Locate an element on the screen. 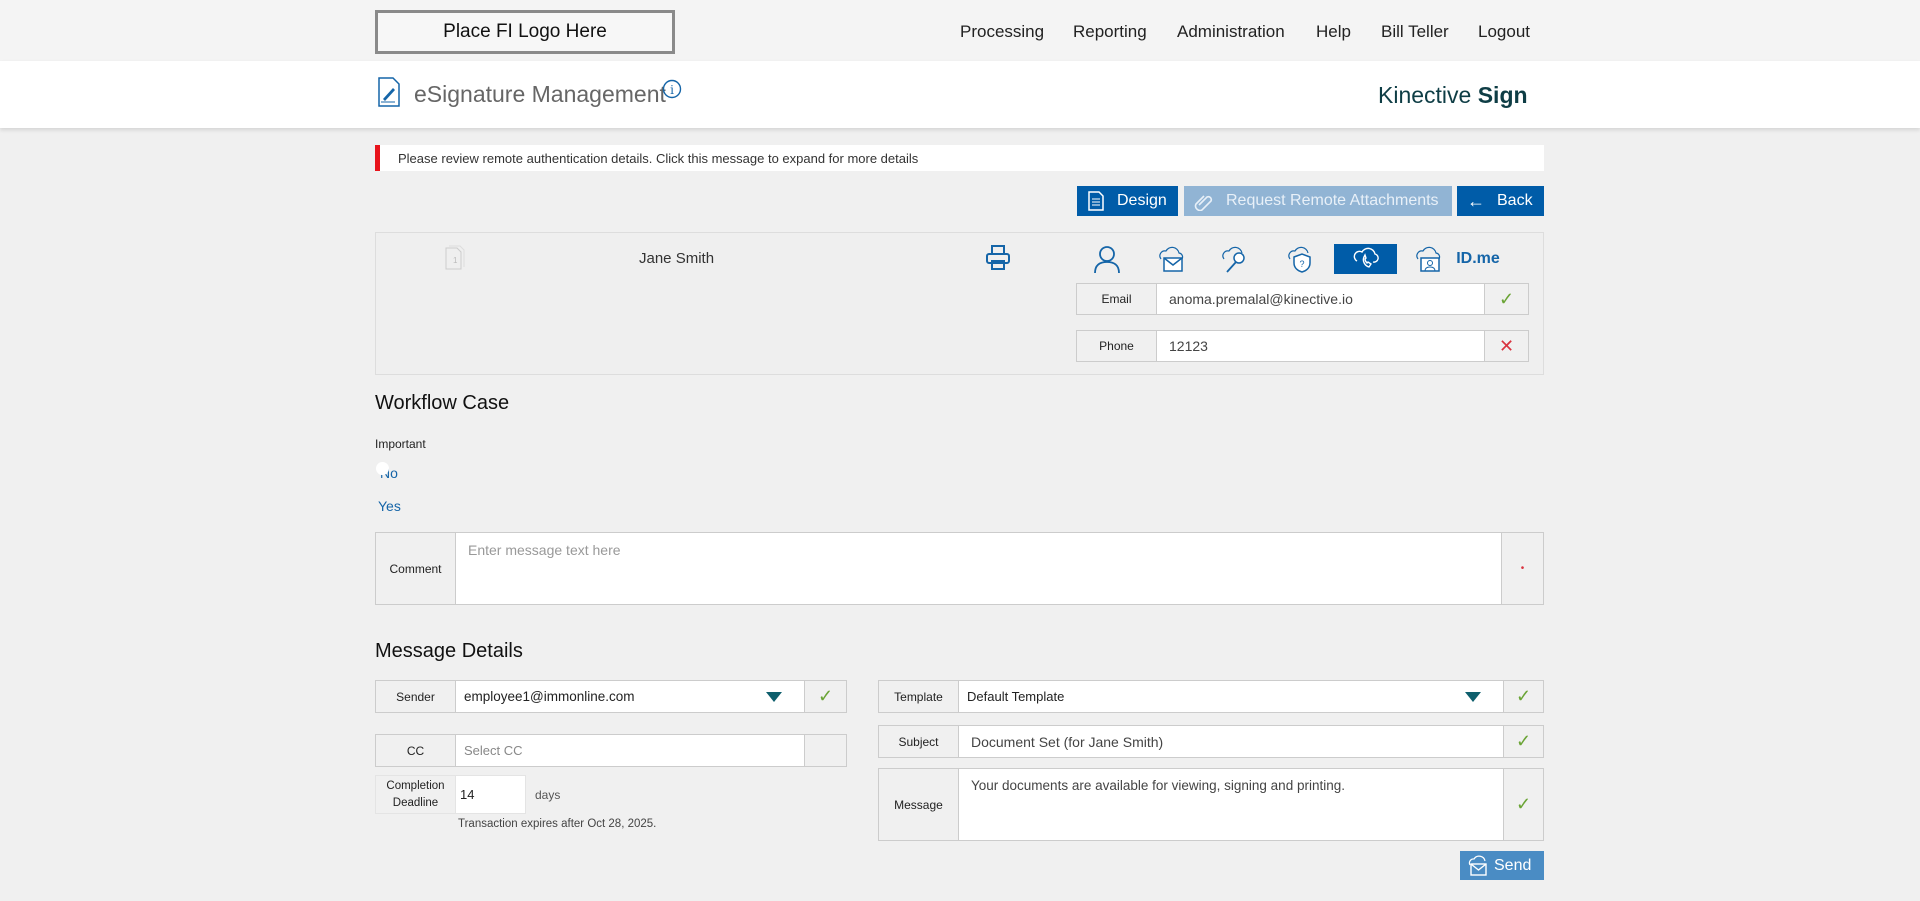  top-bar is located at coordinates (960, 30).